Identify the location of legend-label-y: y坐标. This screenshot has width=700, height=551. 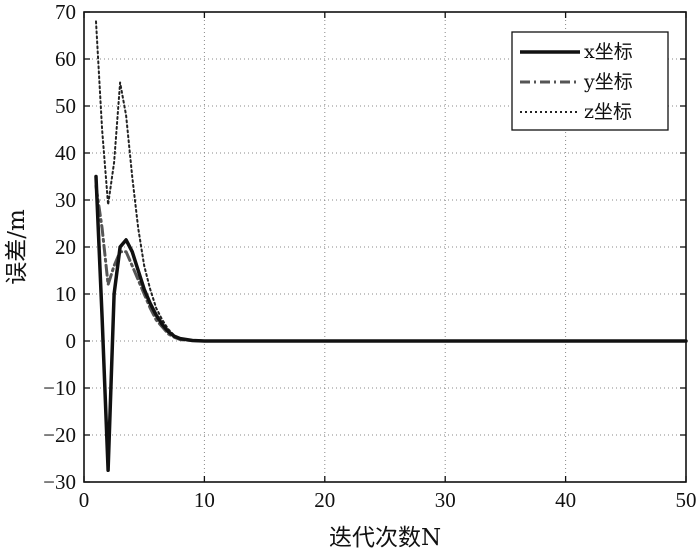
(608, 82).